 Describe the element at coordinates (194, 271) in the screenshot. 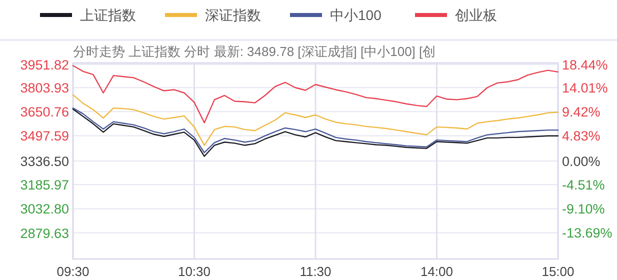

I see `x-tick-label: 10:30` at that location.